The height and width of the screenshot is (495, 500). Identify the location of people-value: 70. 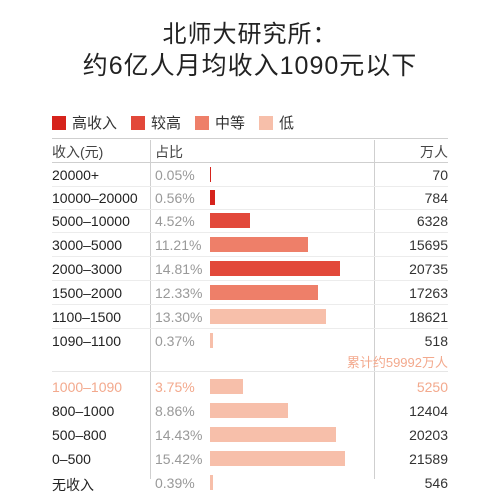
(440, 175).